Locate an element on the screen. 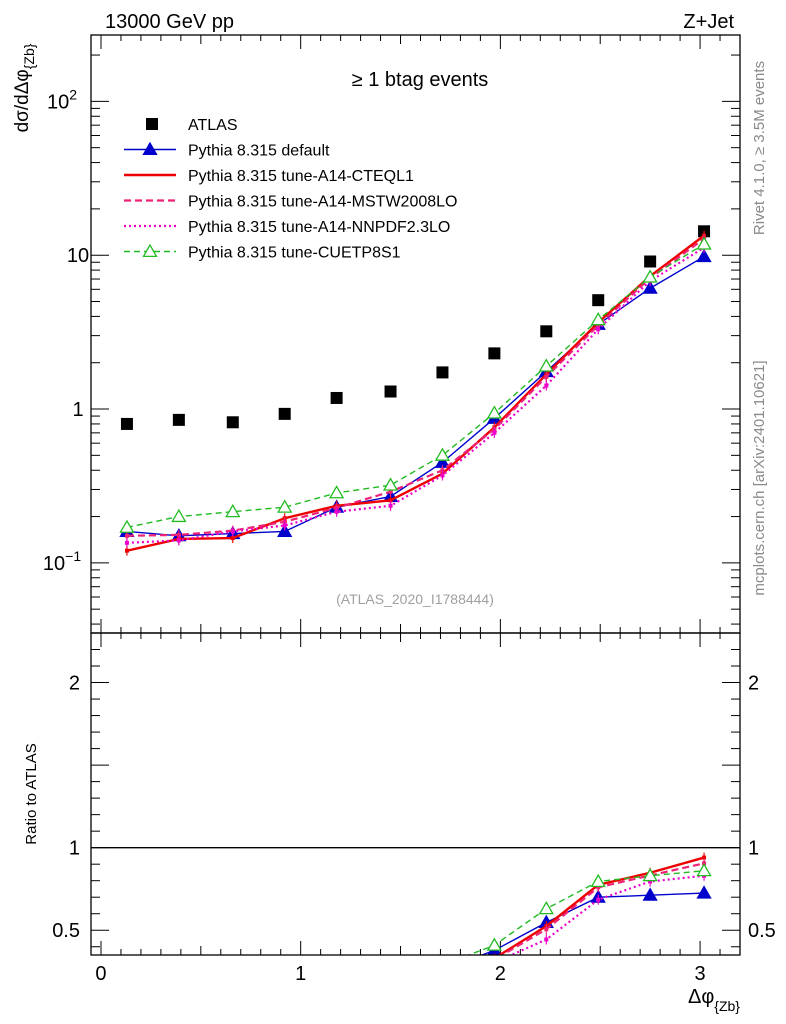 Image resolution: width=786 pixels, height=1024 pixels. rivet-version-label: Rivet 4.1.0, ≥ 3.5M events is located at coordinates (759, 148).